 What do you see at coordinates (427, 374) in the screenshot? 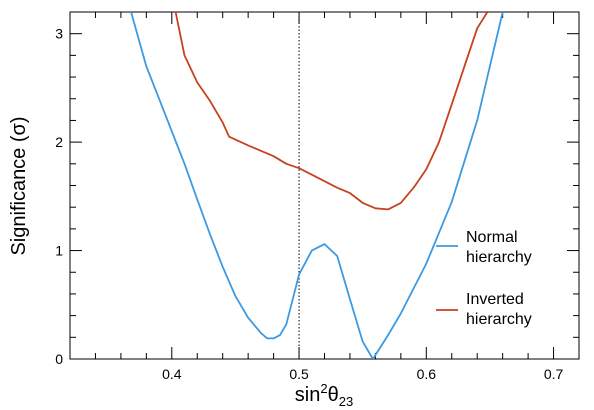
I see `x-tick-label: 0.6` at bounding box center [427, 374].